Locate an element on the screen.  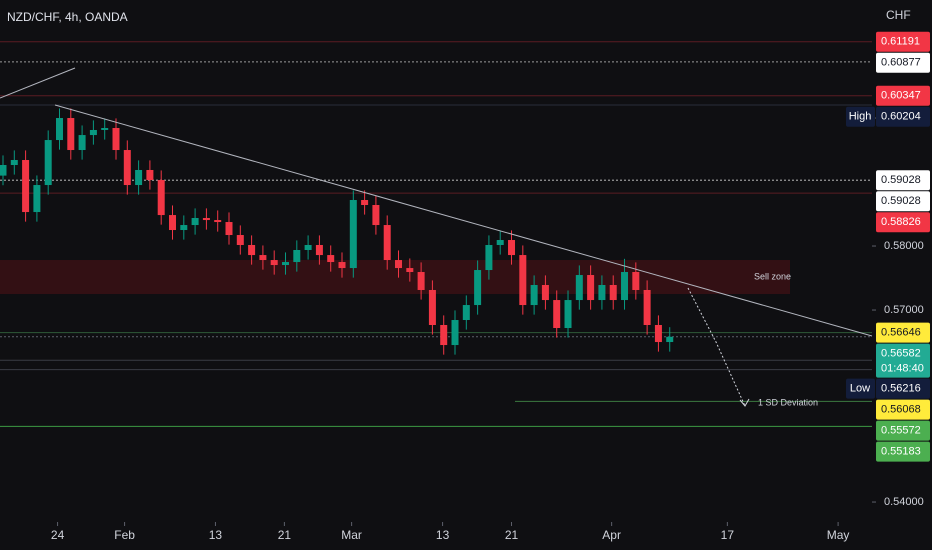
price-label: 0.61191 is located at coordinates (900, 42).